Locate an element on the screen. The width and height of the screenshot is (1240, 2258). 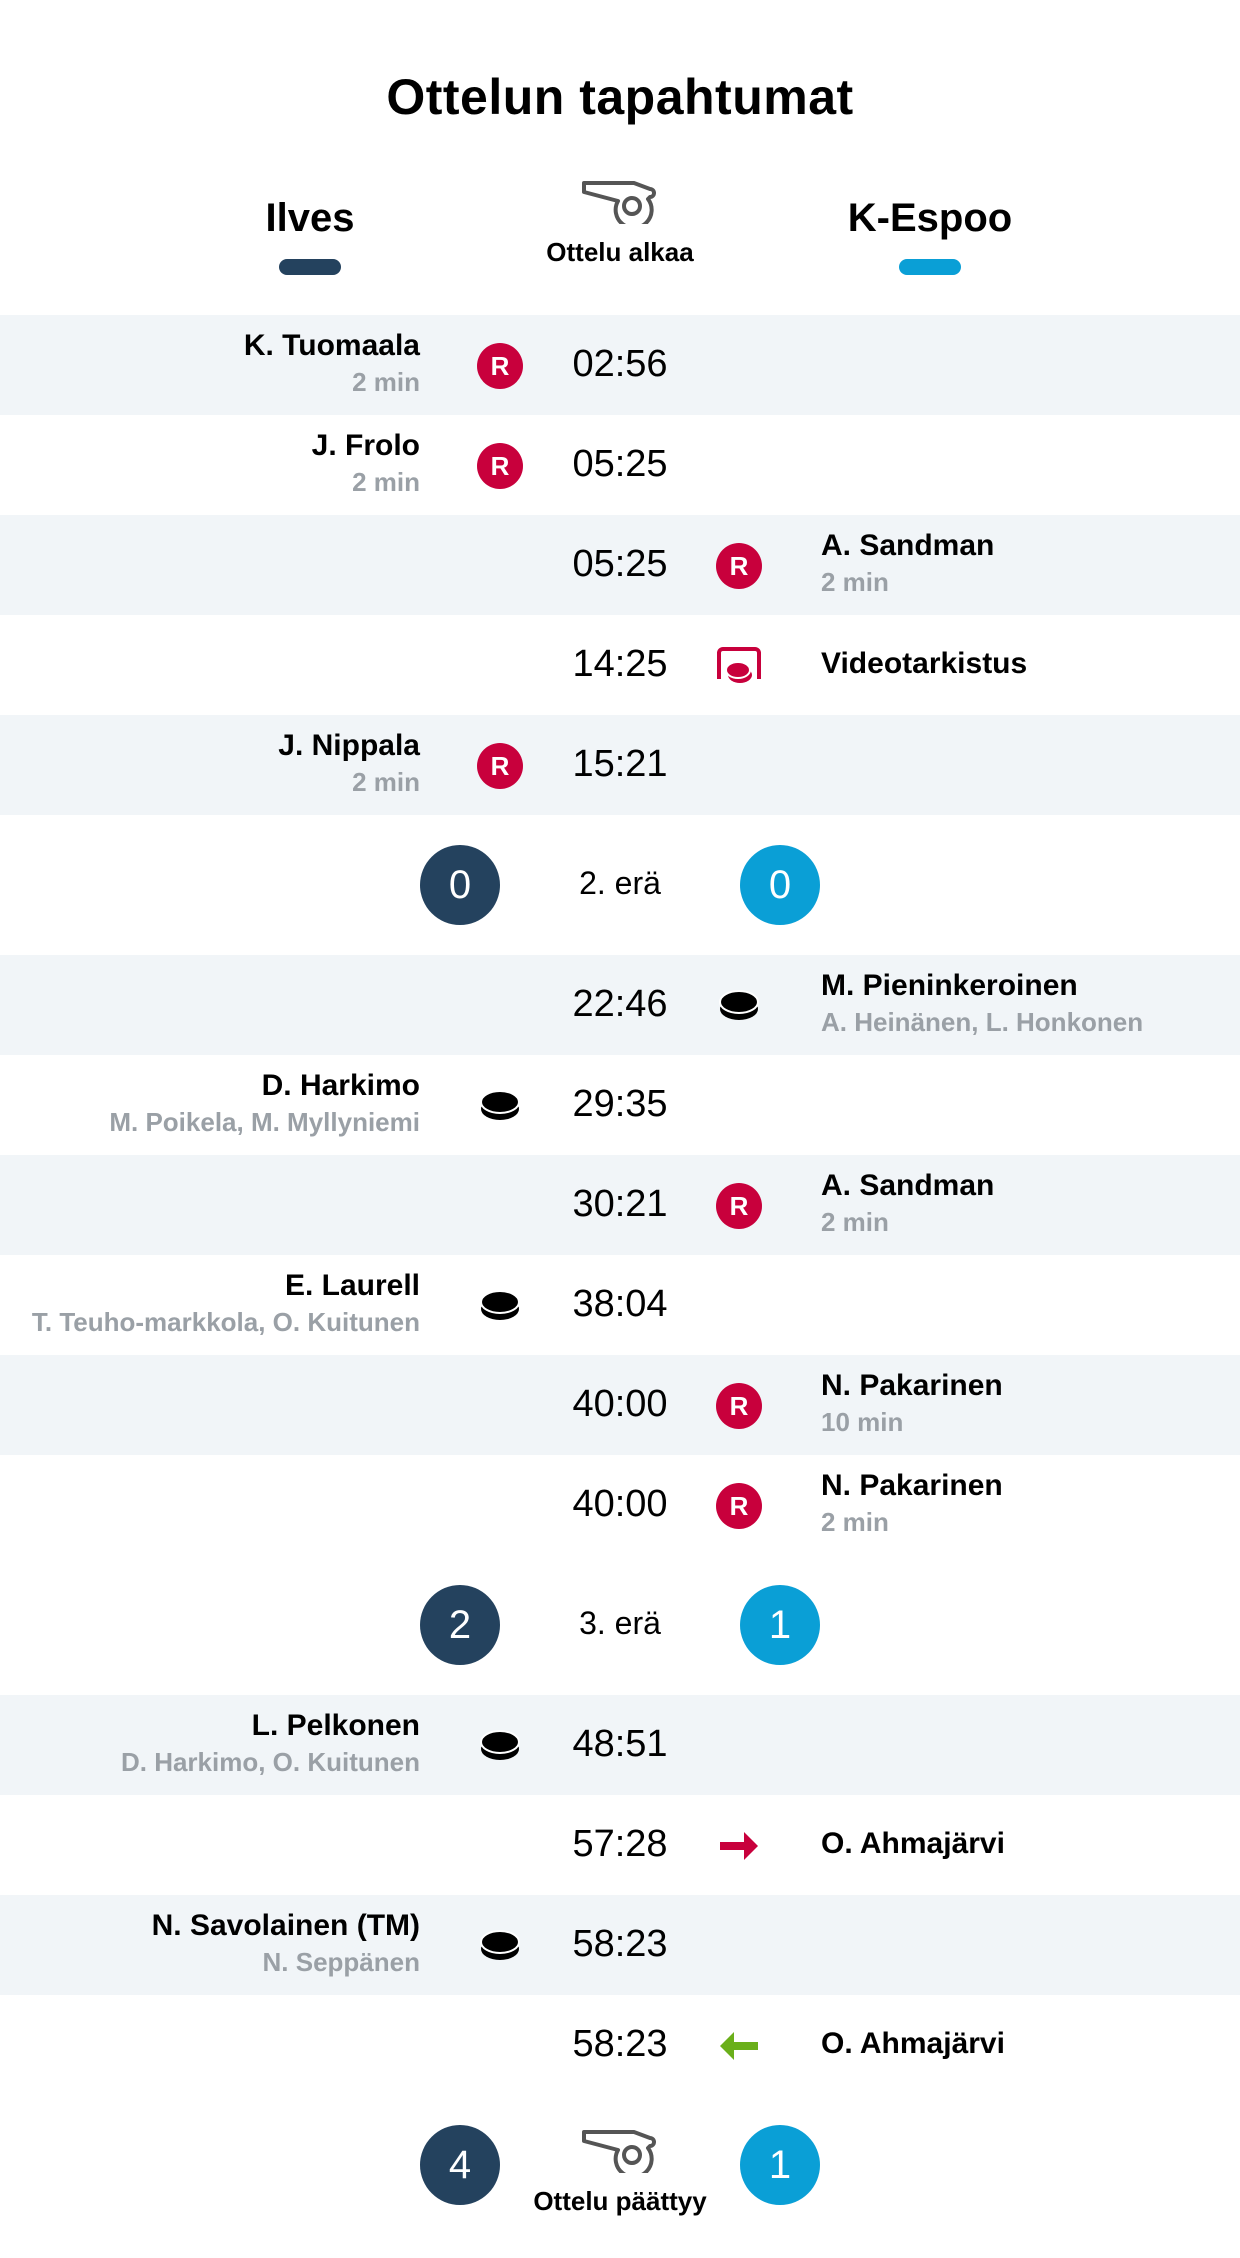
match-end: 4 Ottelu päättyy 1 is located at coordinates (620, 2176).